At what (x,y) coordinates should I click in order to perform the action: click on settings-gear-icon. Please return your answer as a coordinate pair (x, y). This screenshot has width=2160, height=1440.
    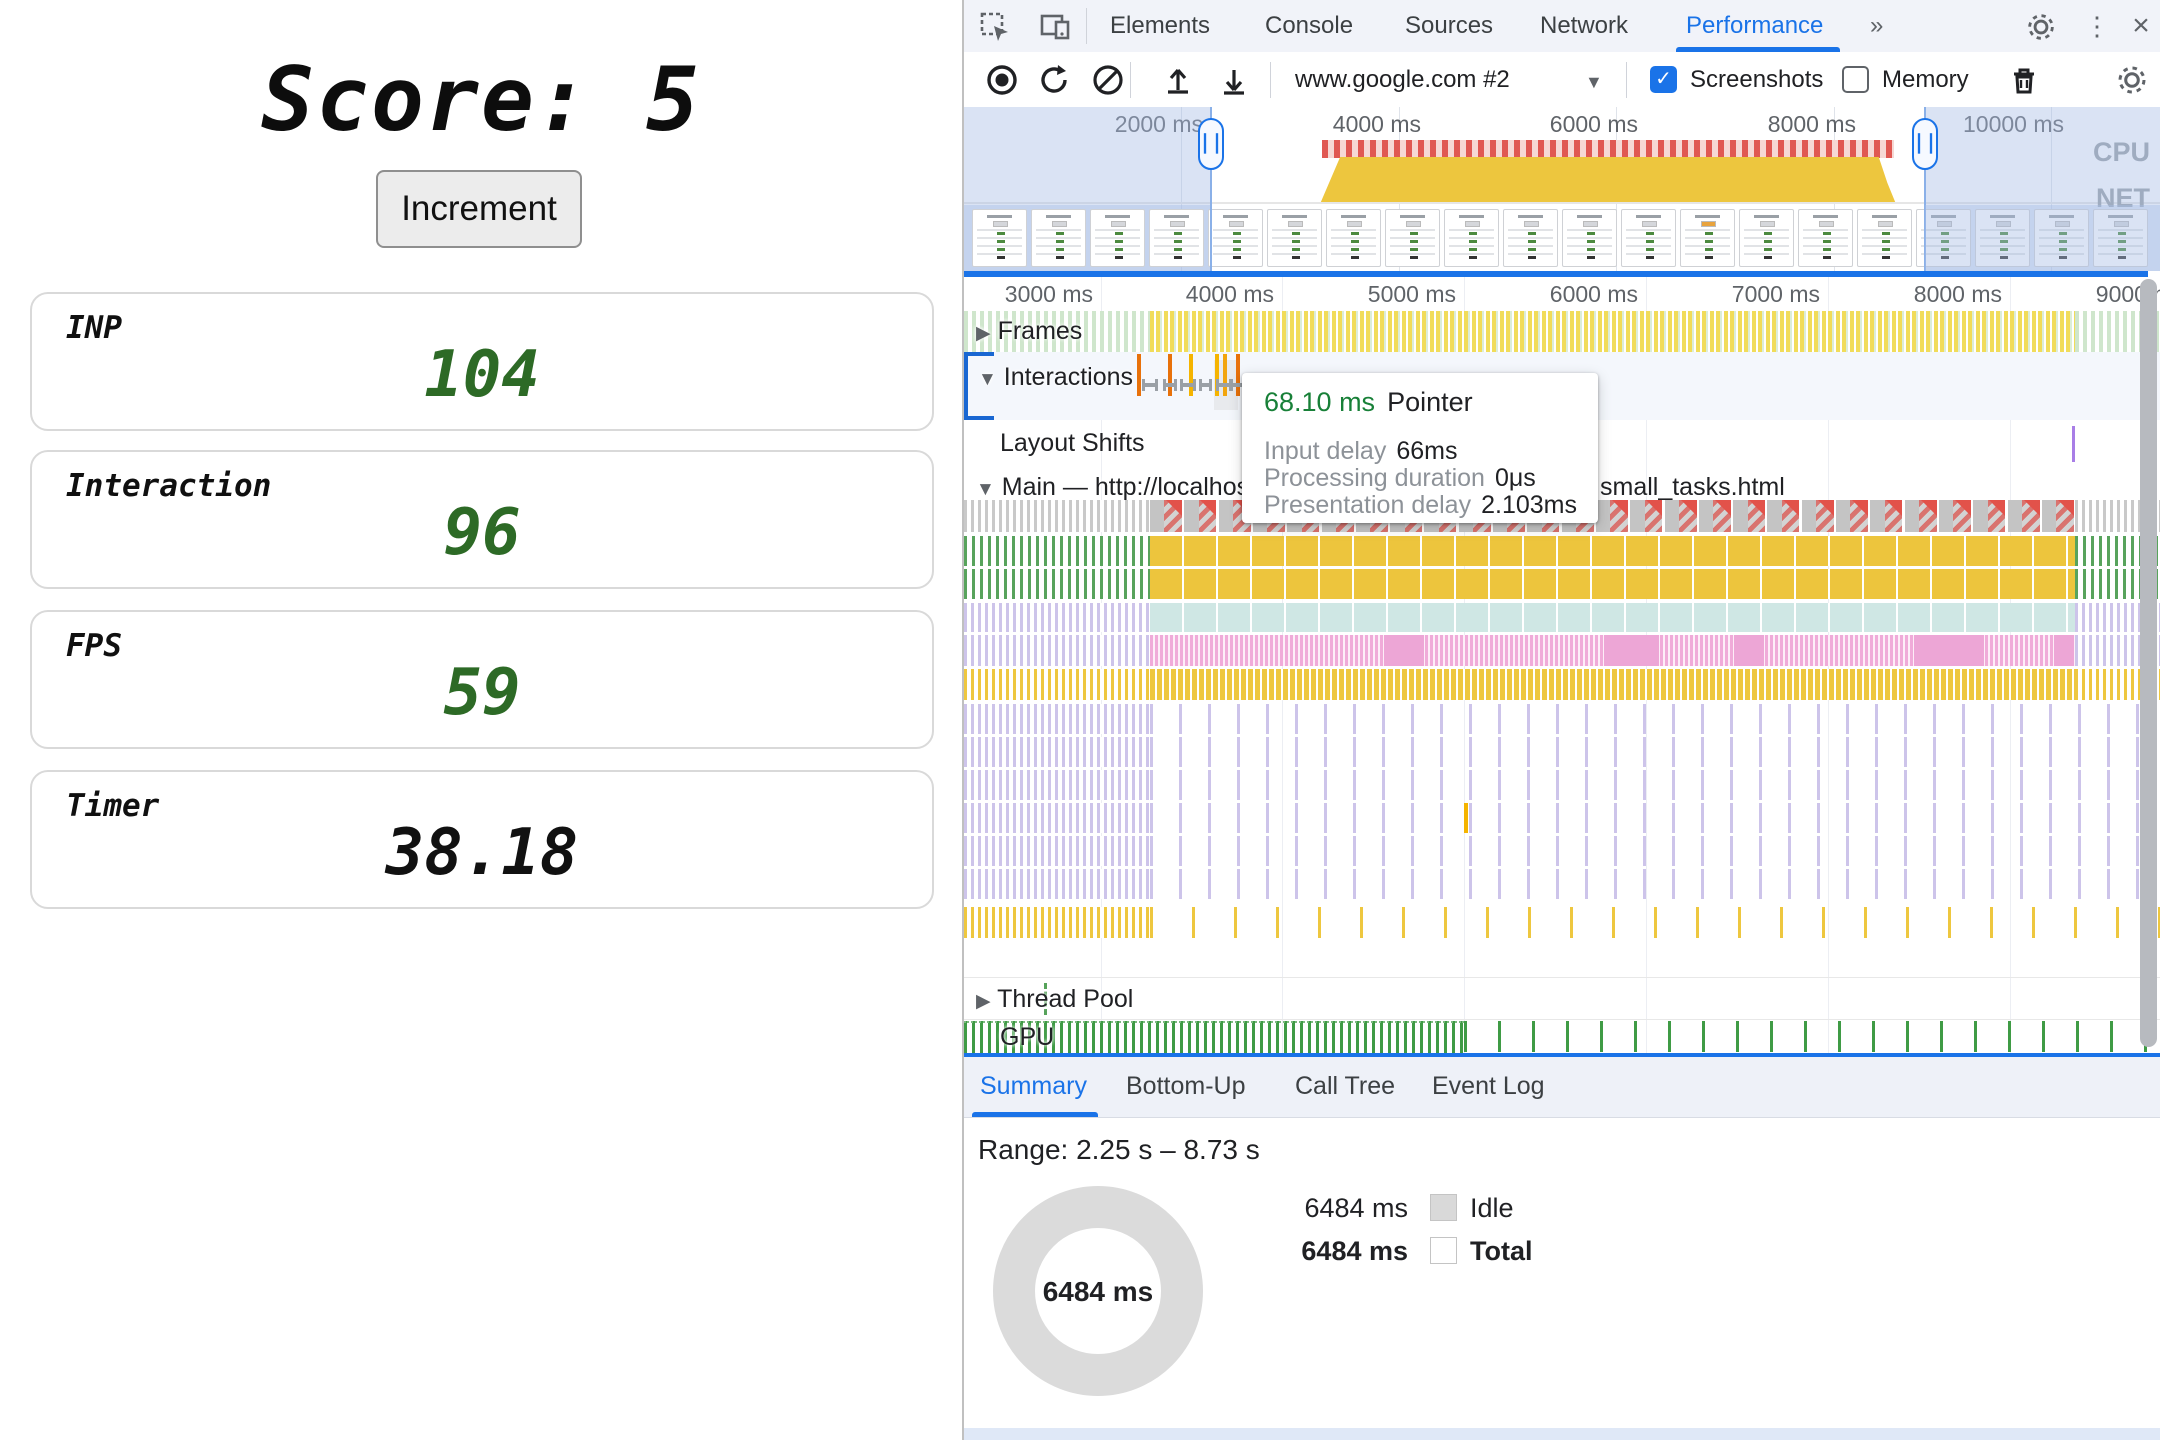
    Looking at the image, I should click on (2041, 27).